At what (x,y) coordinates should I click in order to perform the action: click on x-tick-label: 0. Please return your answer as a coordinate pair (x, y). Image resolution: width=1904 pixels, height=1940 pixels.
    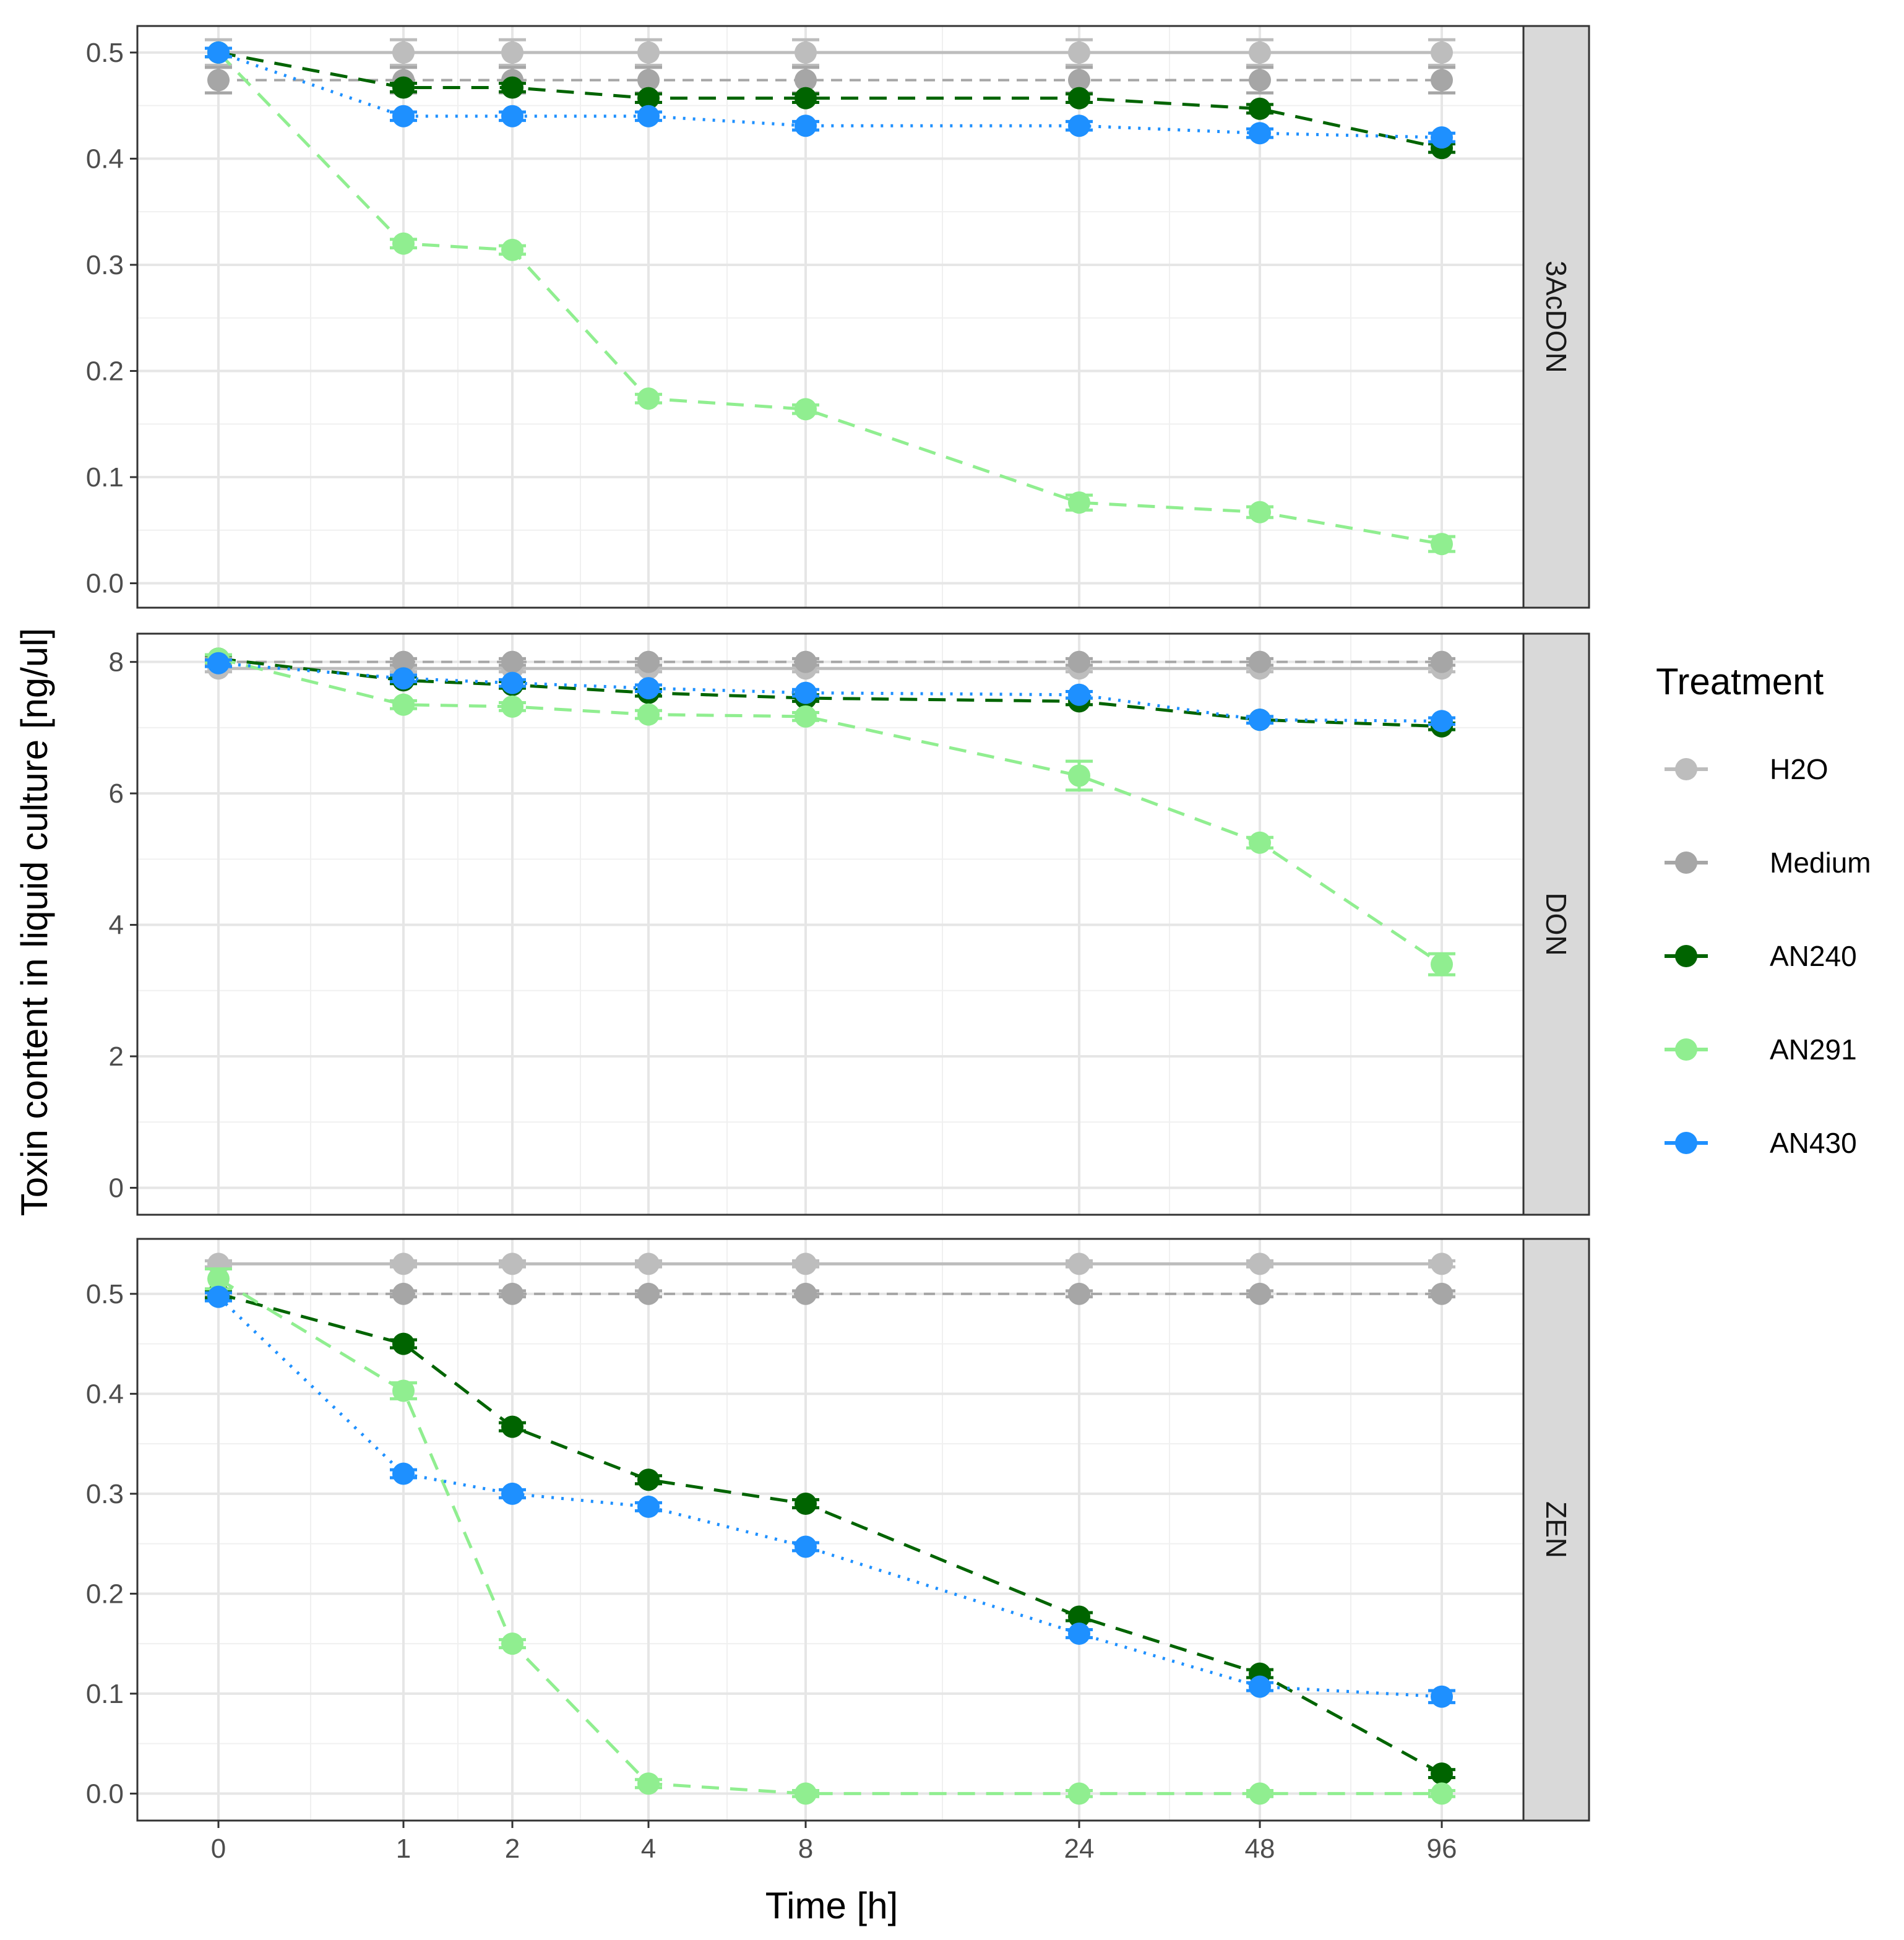
    Looking at the image, I should click on (218, 1849).